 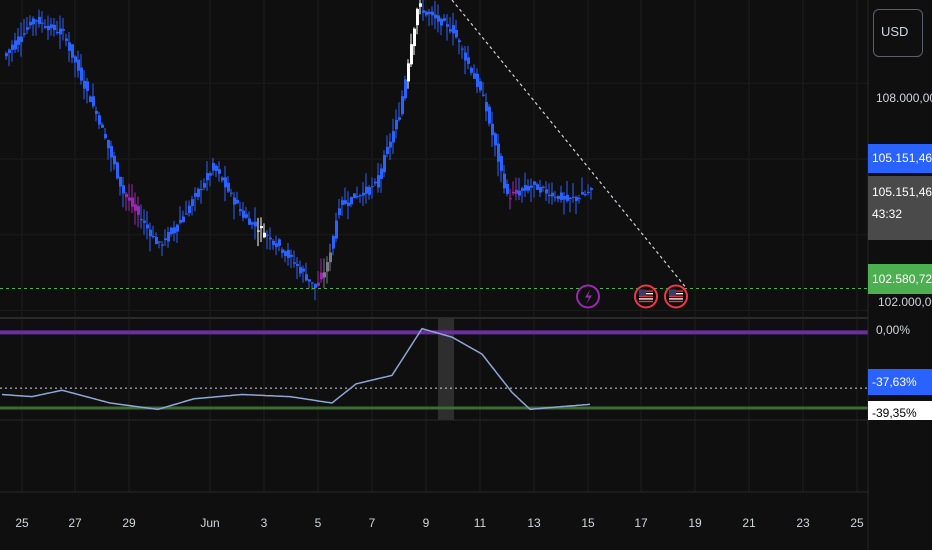 What do you see at coordinates (641, 523) in the screenshot?
I see `time-tick-label: 17` at bounding box center [641, 523].